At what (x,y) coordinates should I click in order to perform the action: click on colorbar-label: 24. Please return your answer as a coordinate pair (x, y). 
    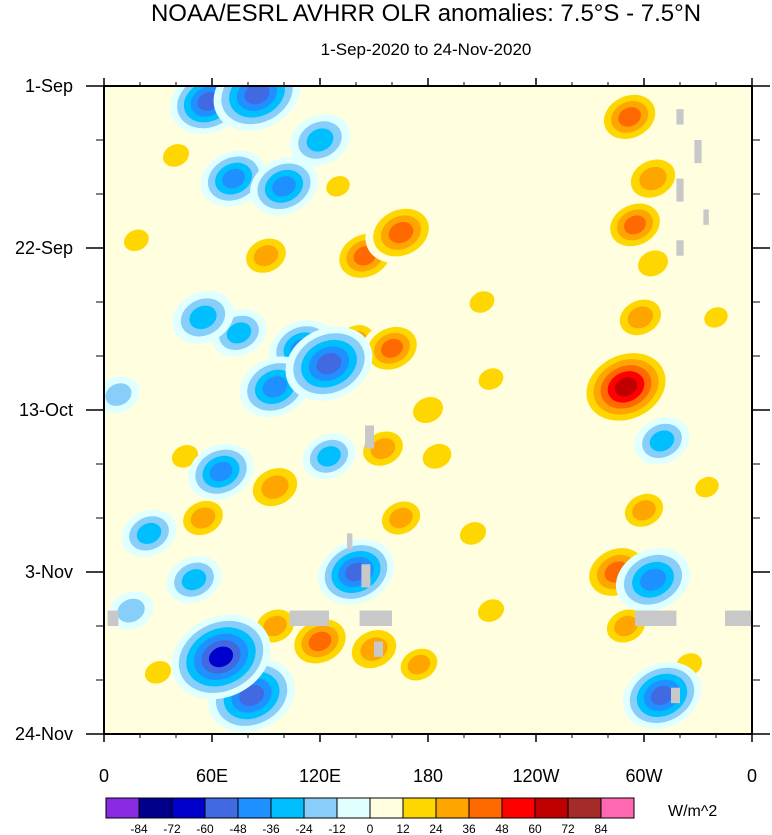
    Looking at the image, I should click on (436, 828).